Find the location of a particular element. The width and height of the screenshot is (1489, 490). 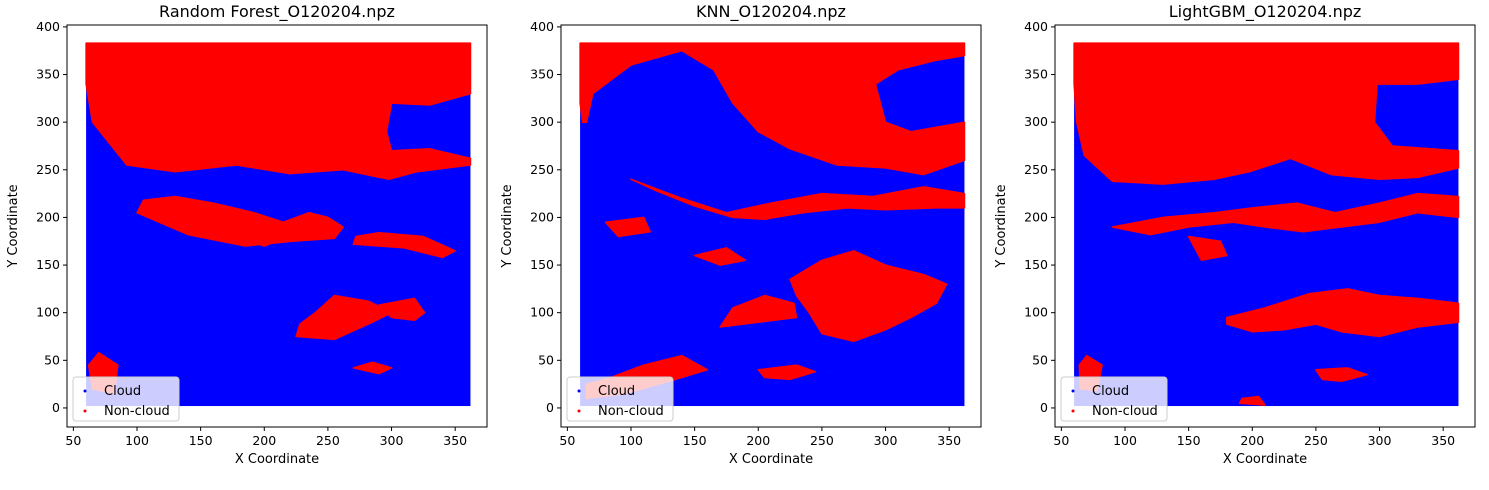

y-tick-label: 300 is located at coordinates (542, 121).